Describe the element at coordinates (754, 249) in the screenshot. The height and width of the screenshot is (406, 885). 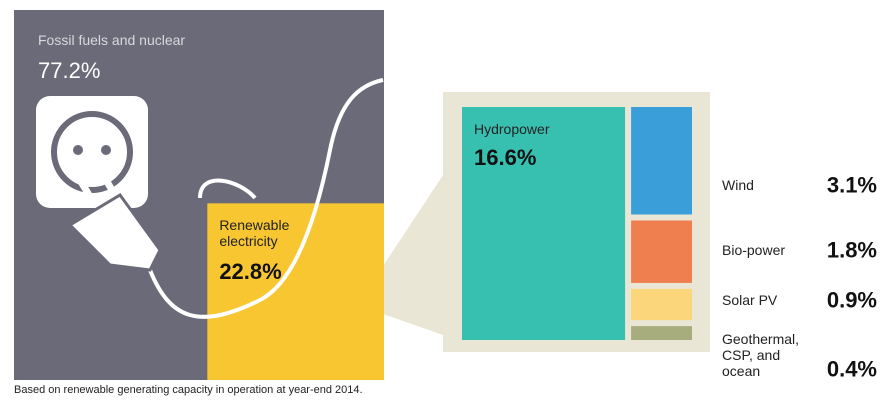
I see `category-label: Bio-power` at that location.